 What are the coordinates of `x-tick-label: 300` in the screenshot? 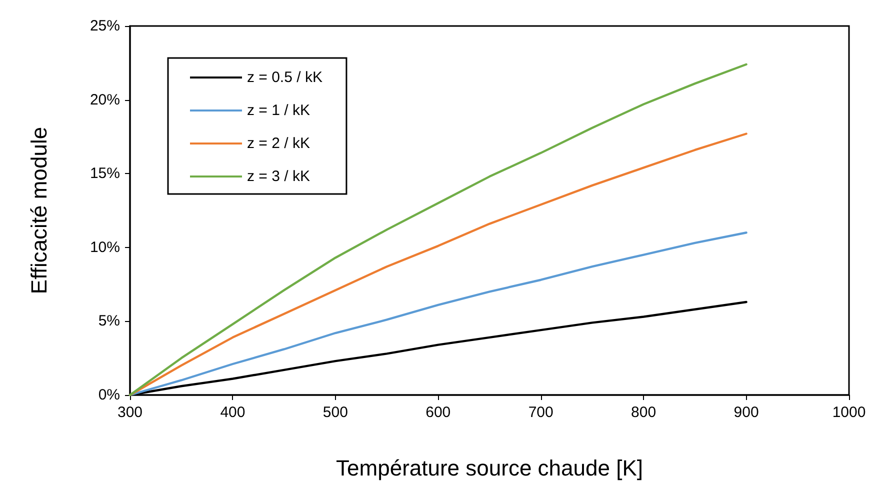 It's located at (130, 412).